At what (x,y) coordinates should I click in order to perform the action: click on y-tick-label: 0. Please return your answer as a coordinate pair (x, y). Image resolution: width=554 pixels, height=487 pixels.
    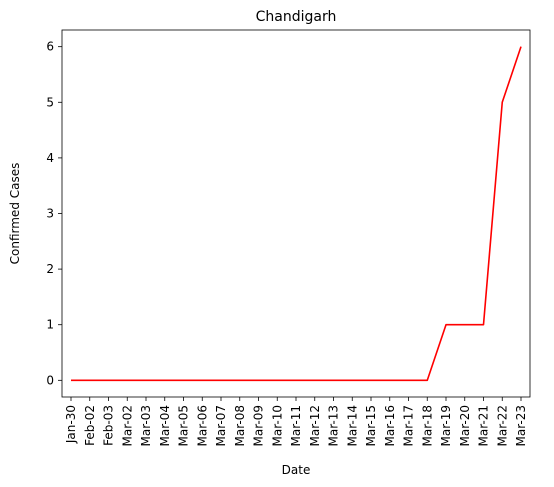
    Looking at the image, I should click on (50, 380).